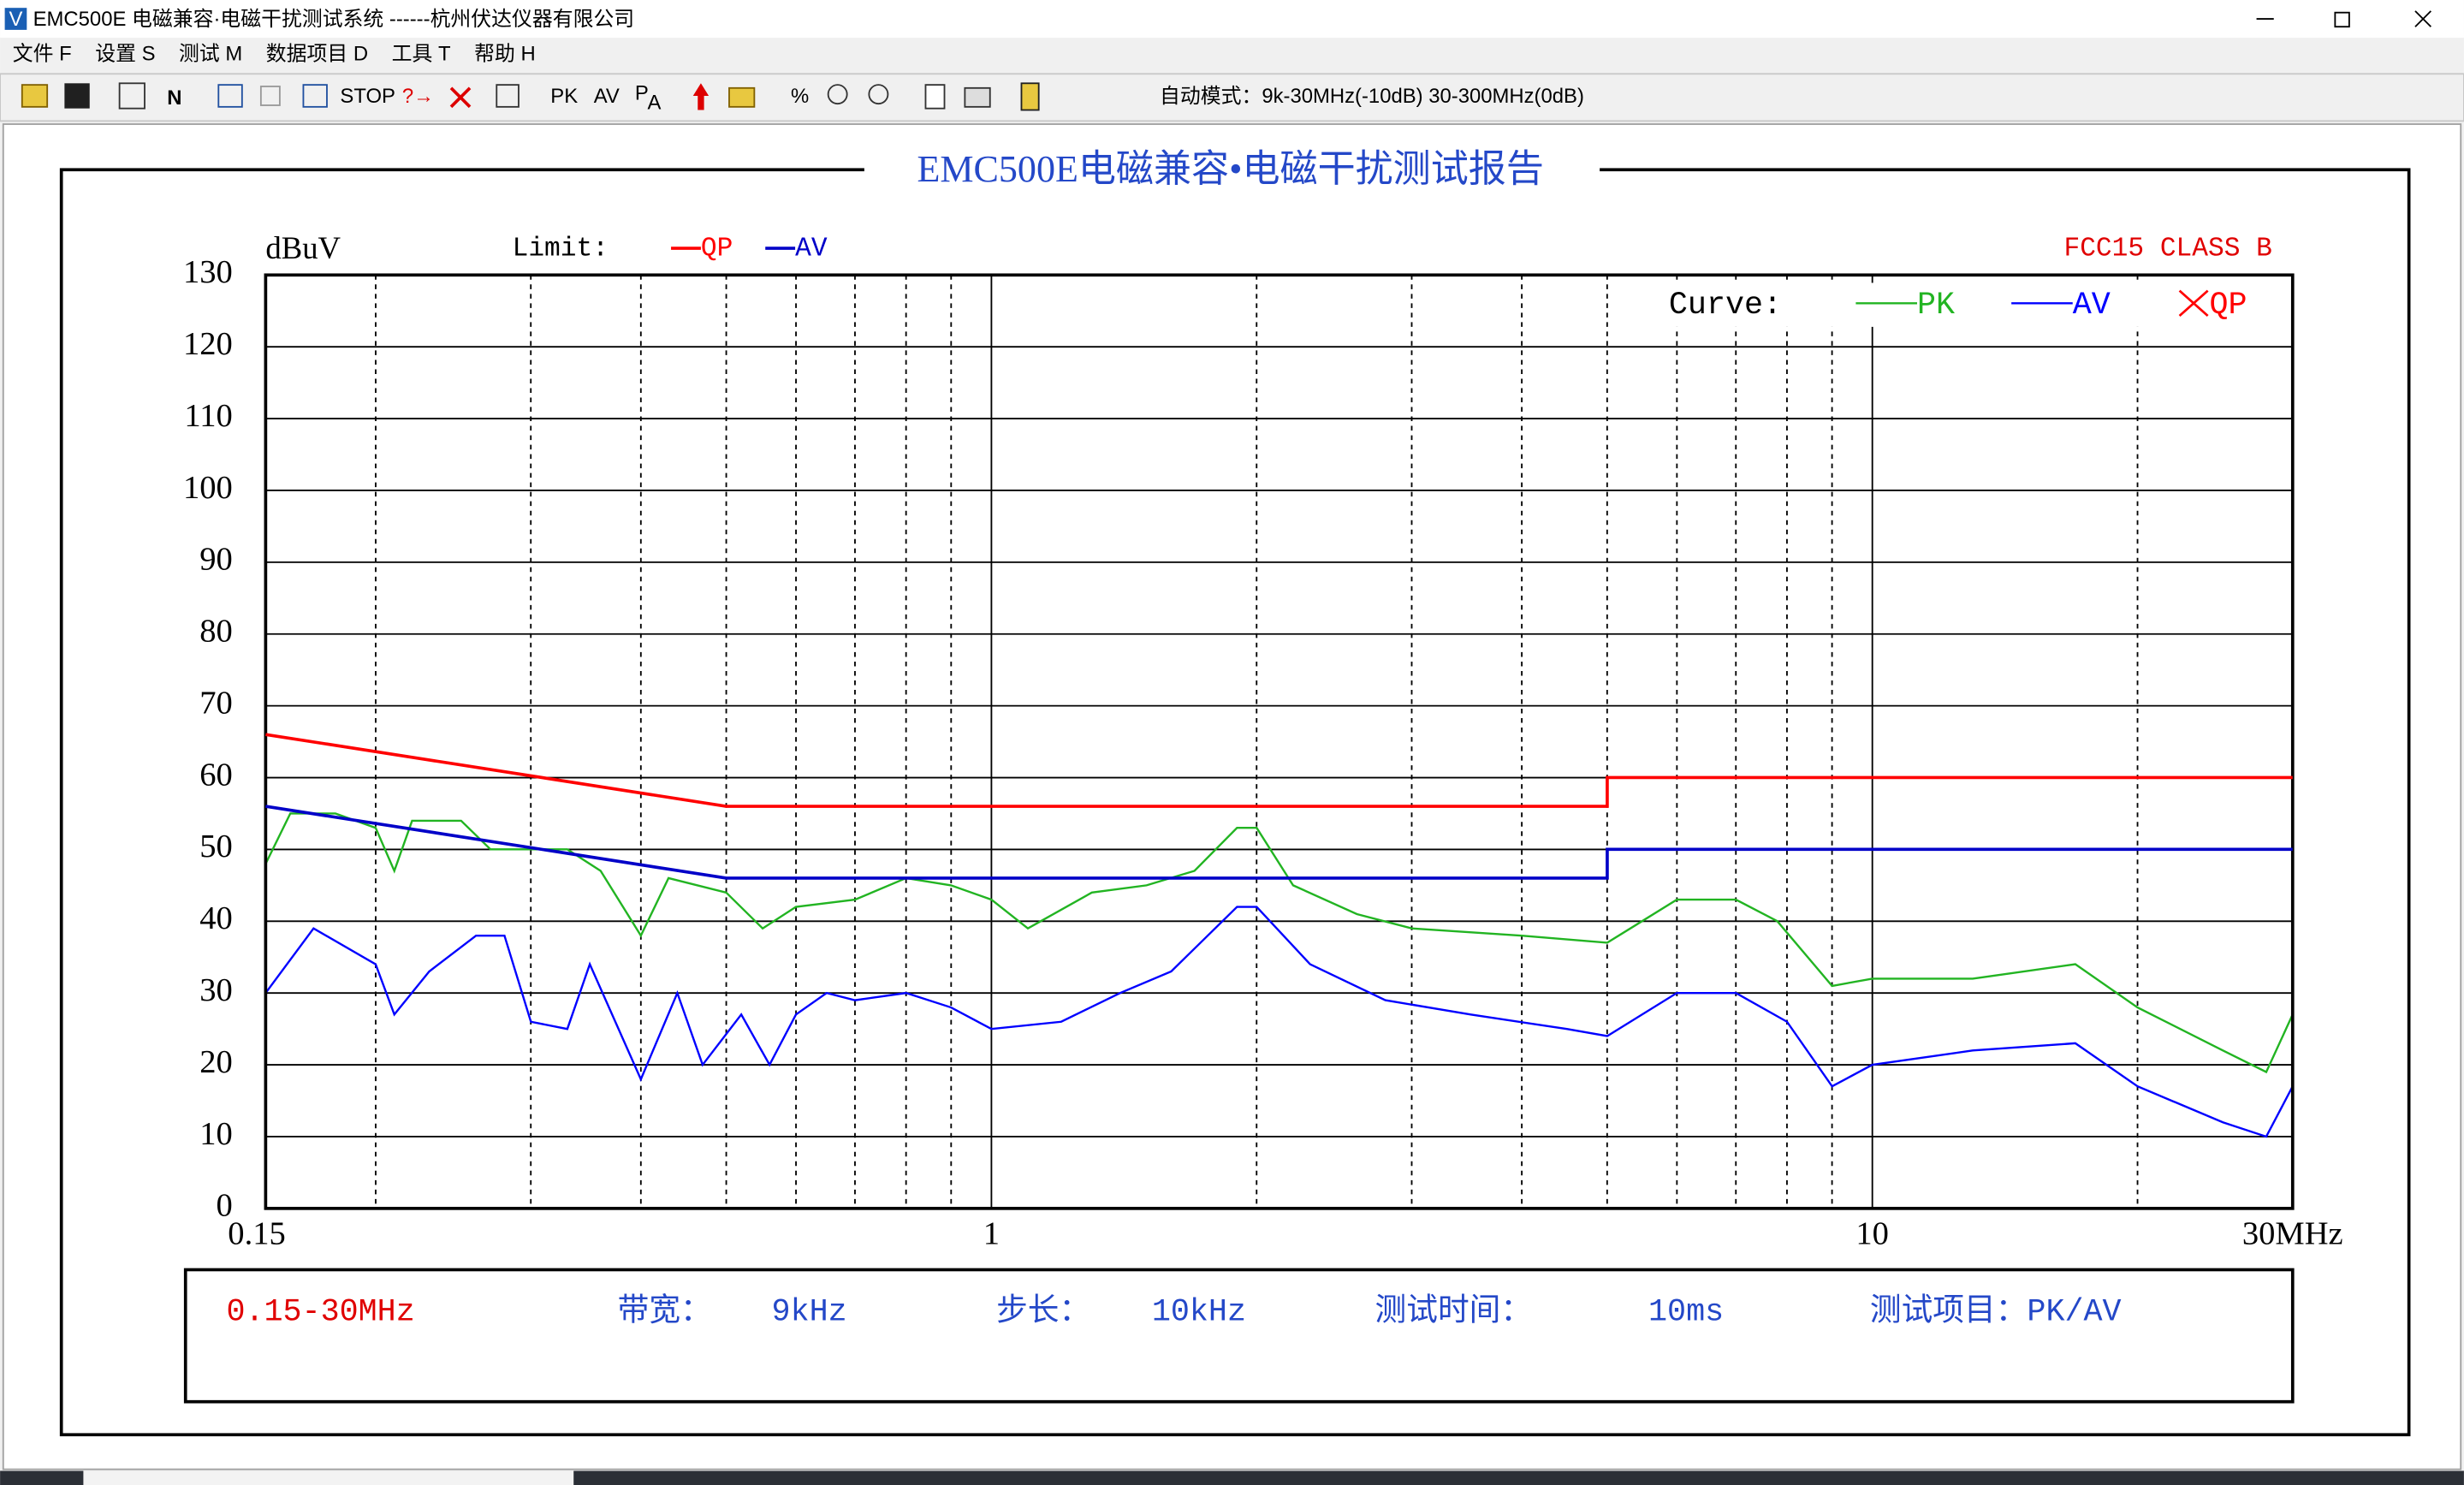  Describe the element at coordinates (2423, 18) in the screenshot. I see `close-button` at that location.